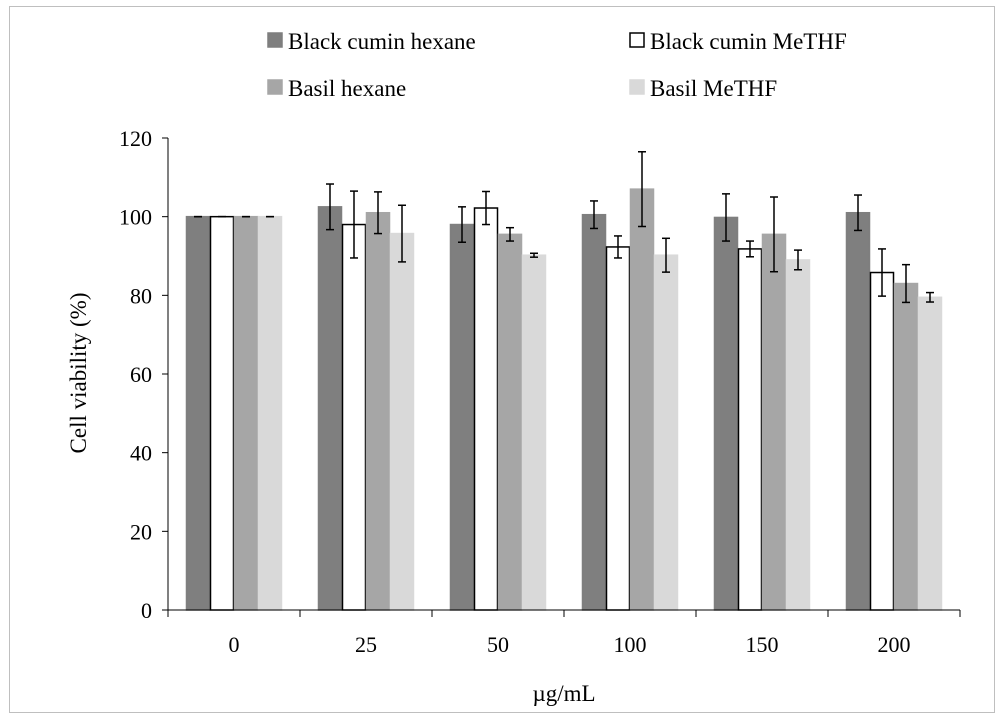 The width and height of the screenshot is (1001, 718). I want to click on x-tick-label: 25, so click(366, 644).